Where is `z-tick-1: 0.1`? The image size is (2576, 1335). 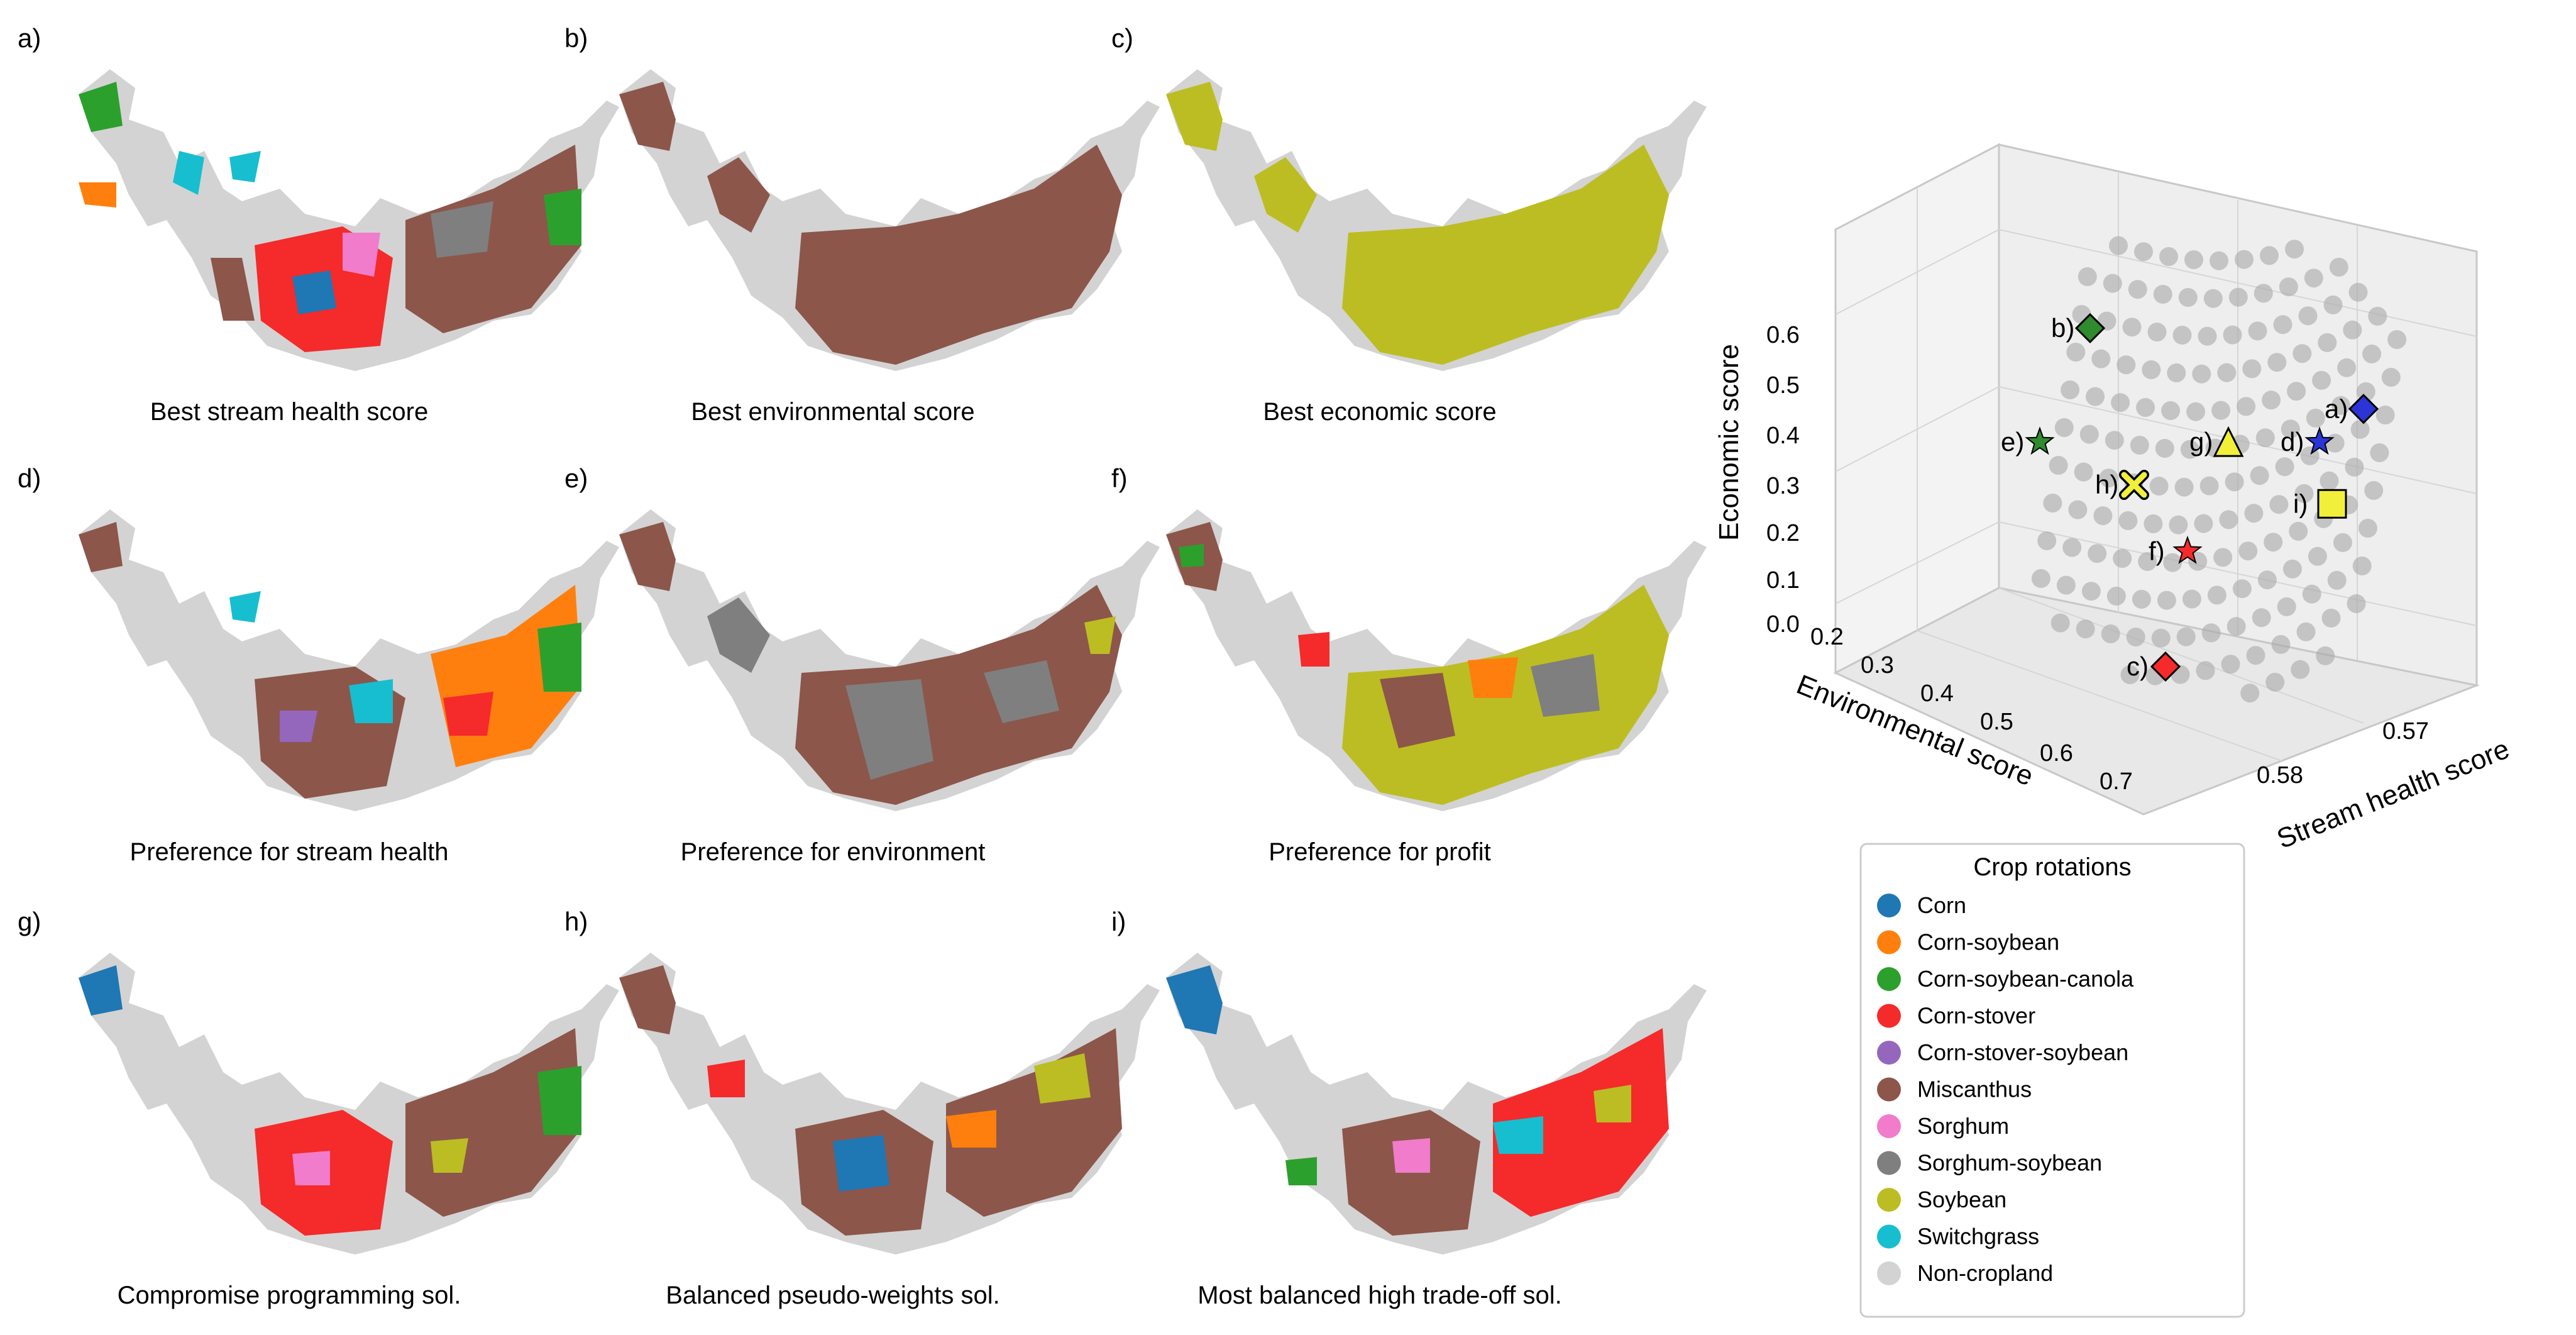
z-tick-1: 0.1 is located at coordinates (1783, 580).